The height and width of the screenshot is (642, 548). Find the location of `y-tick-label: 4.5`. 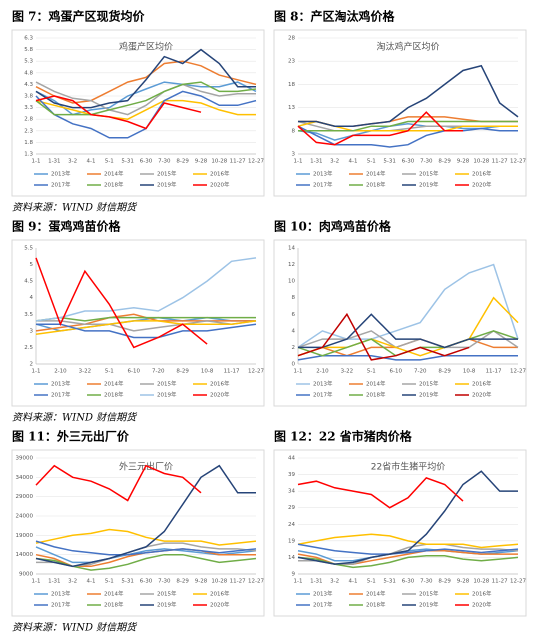

y-tick-label: 4.5 is located at coordinates (28, 282).